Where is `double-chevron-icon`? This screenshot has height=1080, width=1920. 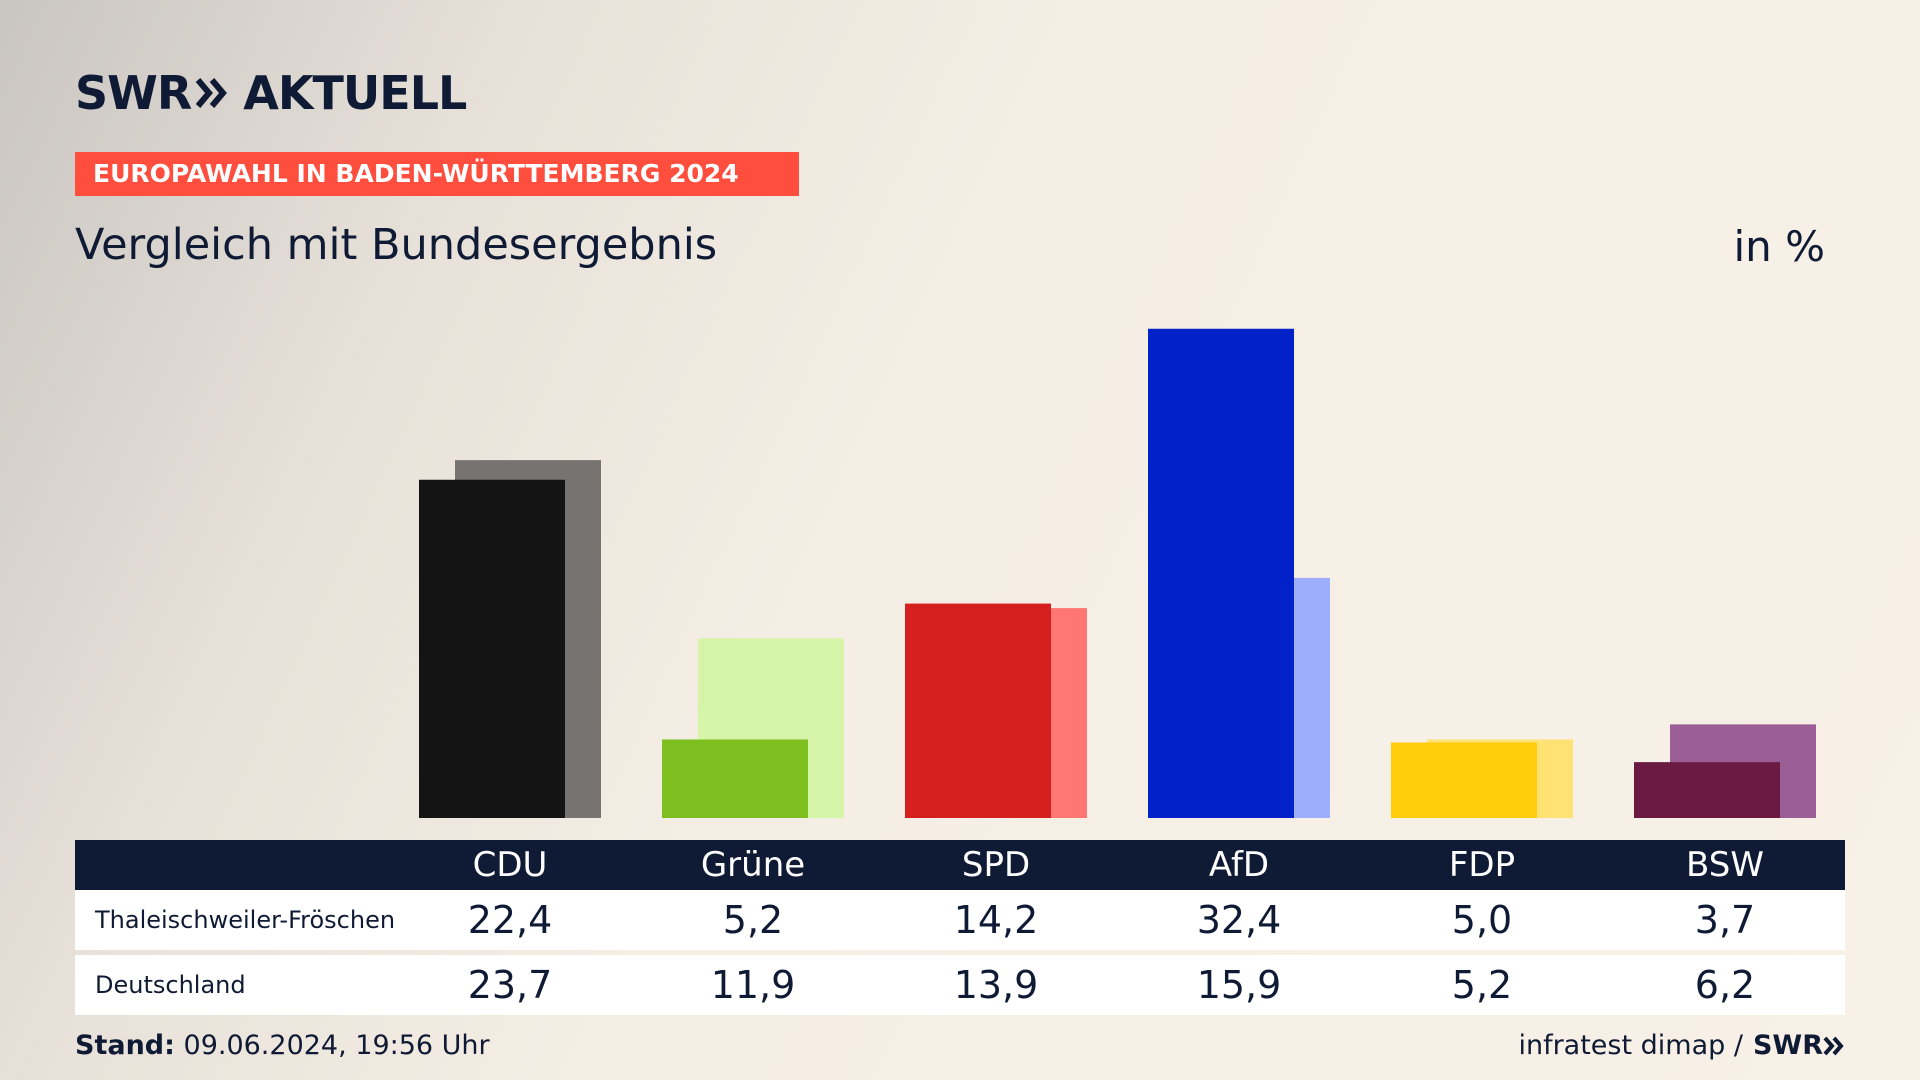
double-chevron-icon is located at coordinates (212, 93).